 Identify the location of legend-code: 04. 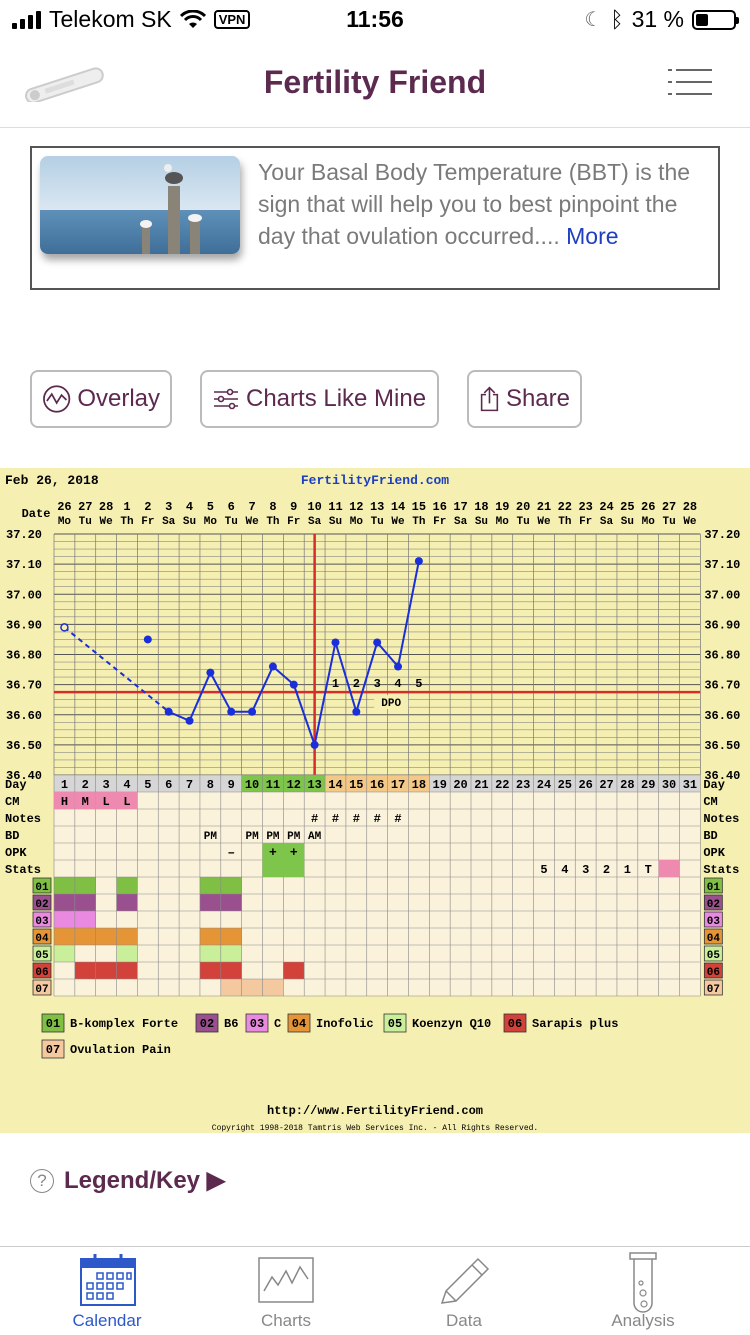
(299, 1024).